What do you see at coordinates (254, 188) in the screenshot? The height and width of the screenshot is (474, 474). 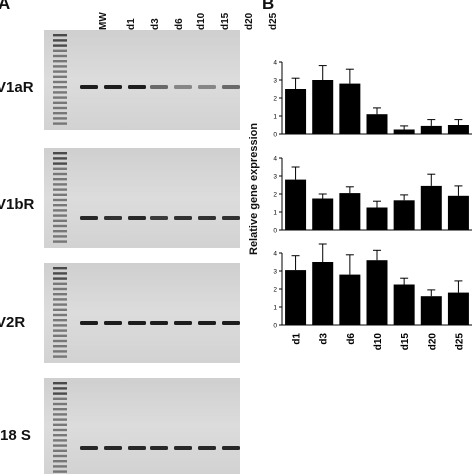 I see `y-axis-label: Relative gene expression` at bounding box center [254, 188].